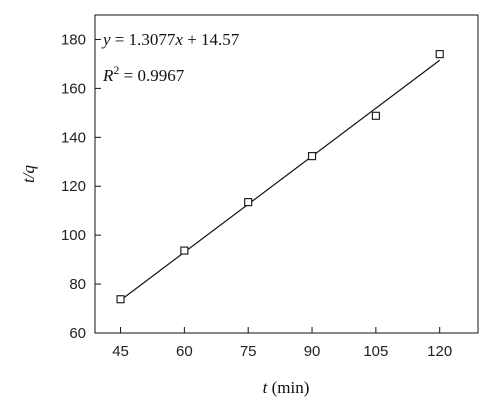  What do you see at coordinates (439, 351) in the screenshot?
I see `x-tick-label-5: 120` at bounding box center [439, 351].